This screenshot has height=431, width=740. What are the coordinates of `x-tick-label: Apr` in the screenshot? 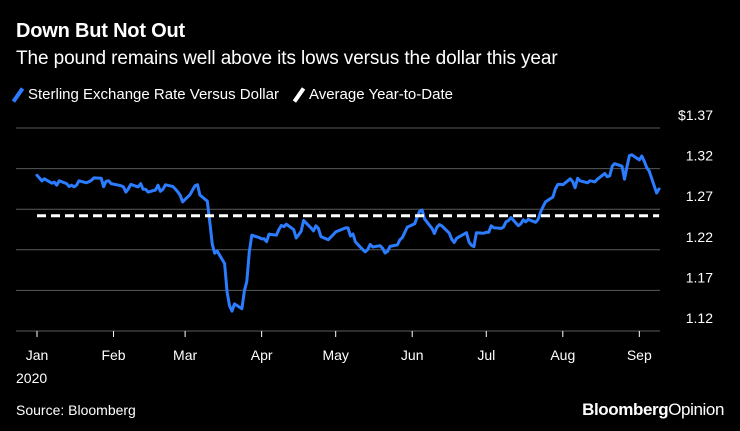 It's located at (262, 355).